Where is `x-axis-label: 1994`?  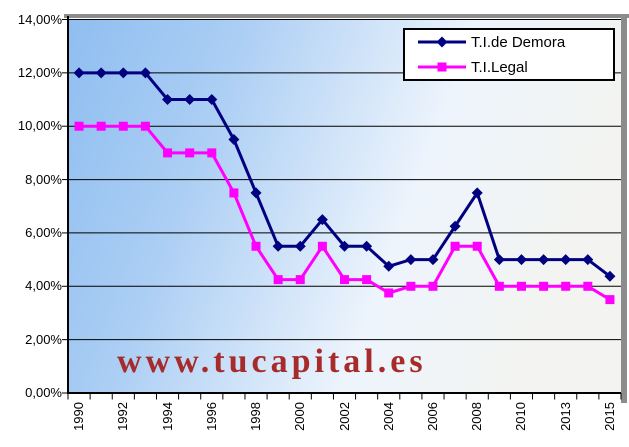 x-axis-label: 1994 is located at coordinates (167, 416).